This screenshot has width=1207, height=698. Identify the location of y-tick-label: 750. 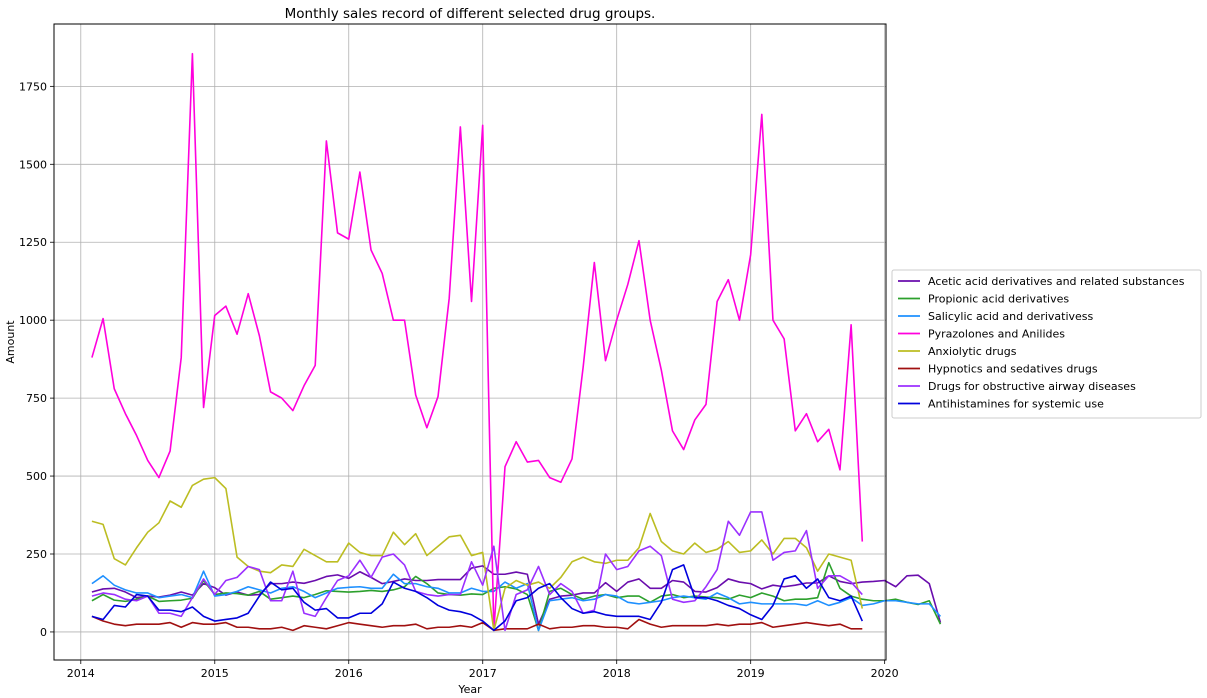
(36, 398).